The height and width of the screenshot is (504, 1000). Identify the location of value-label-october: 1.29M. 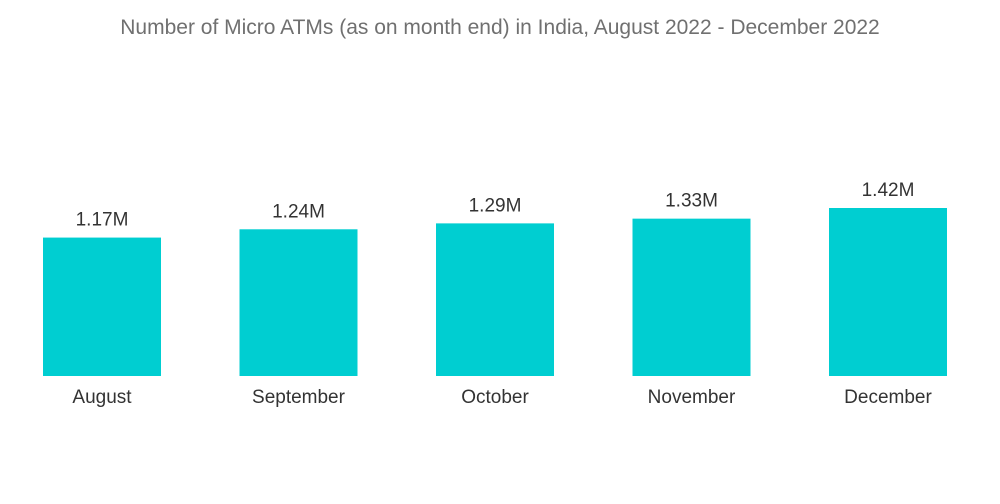
(495, 205).